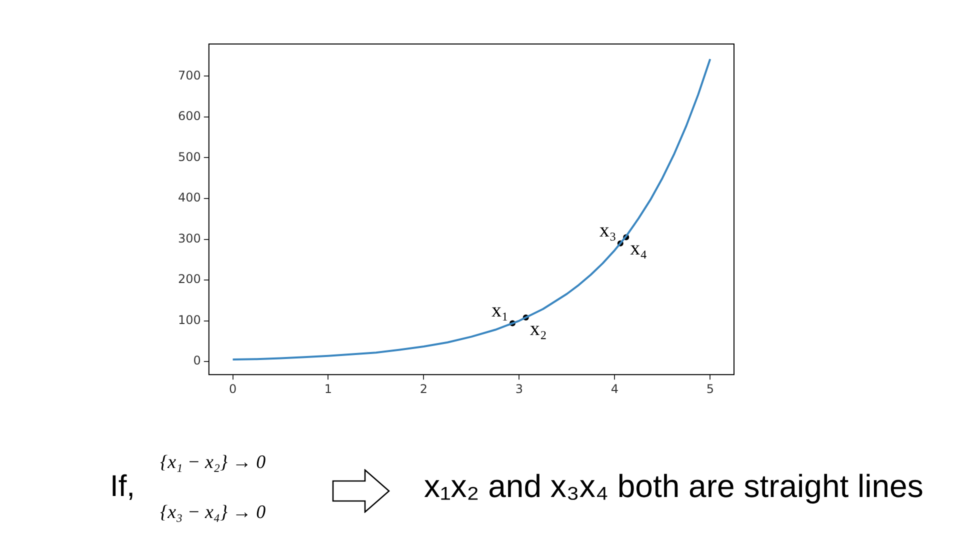 Image resolution: width=964 pixels, height=550 pixels. Describe the element at coordinates (328, 389) in the screenshot. I see `x-tick-label: 1` at that location.